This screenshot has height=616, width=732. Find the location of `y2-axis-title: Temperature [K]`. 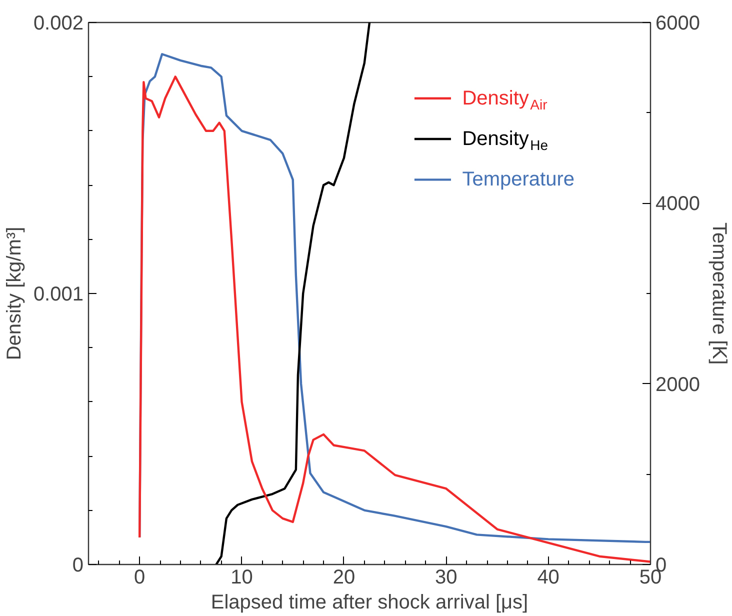

y2-axis-title: Temperature [K] is located at coordinates (719, 293).